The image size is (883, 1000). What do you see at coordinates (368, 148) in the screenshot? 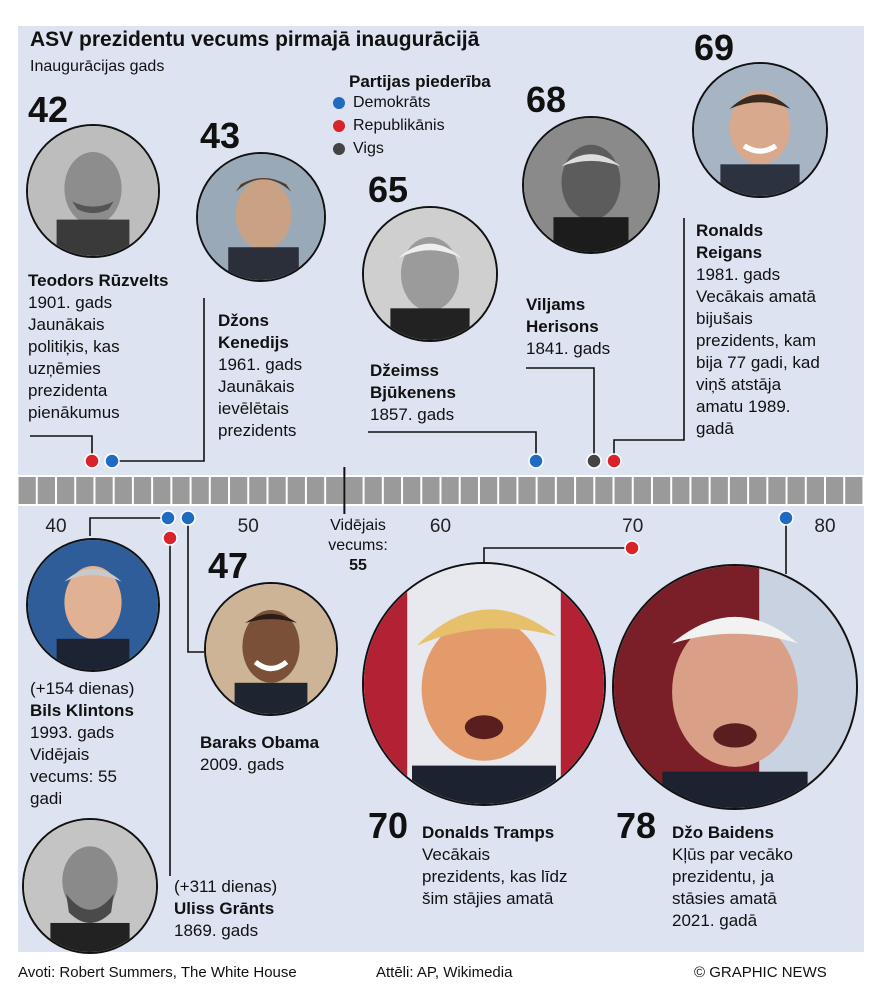
I see `legend-label: Vigs` at bounding box center [368, 148].